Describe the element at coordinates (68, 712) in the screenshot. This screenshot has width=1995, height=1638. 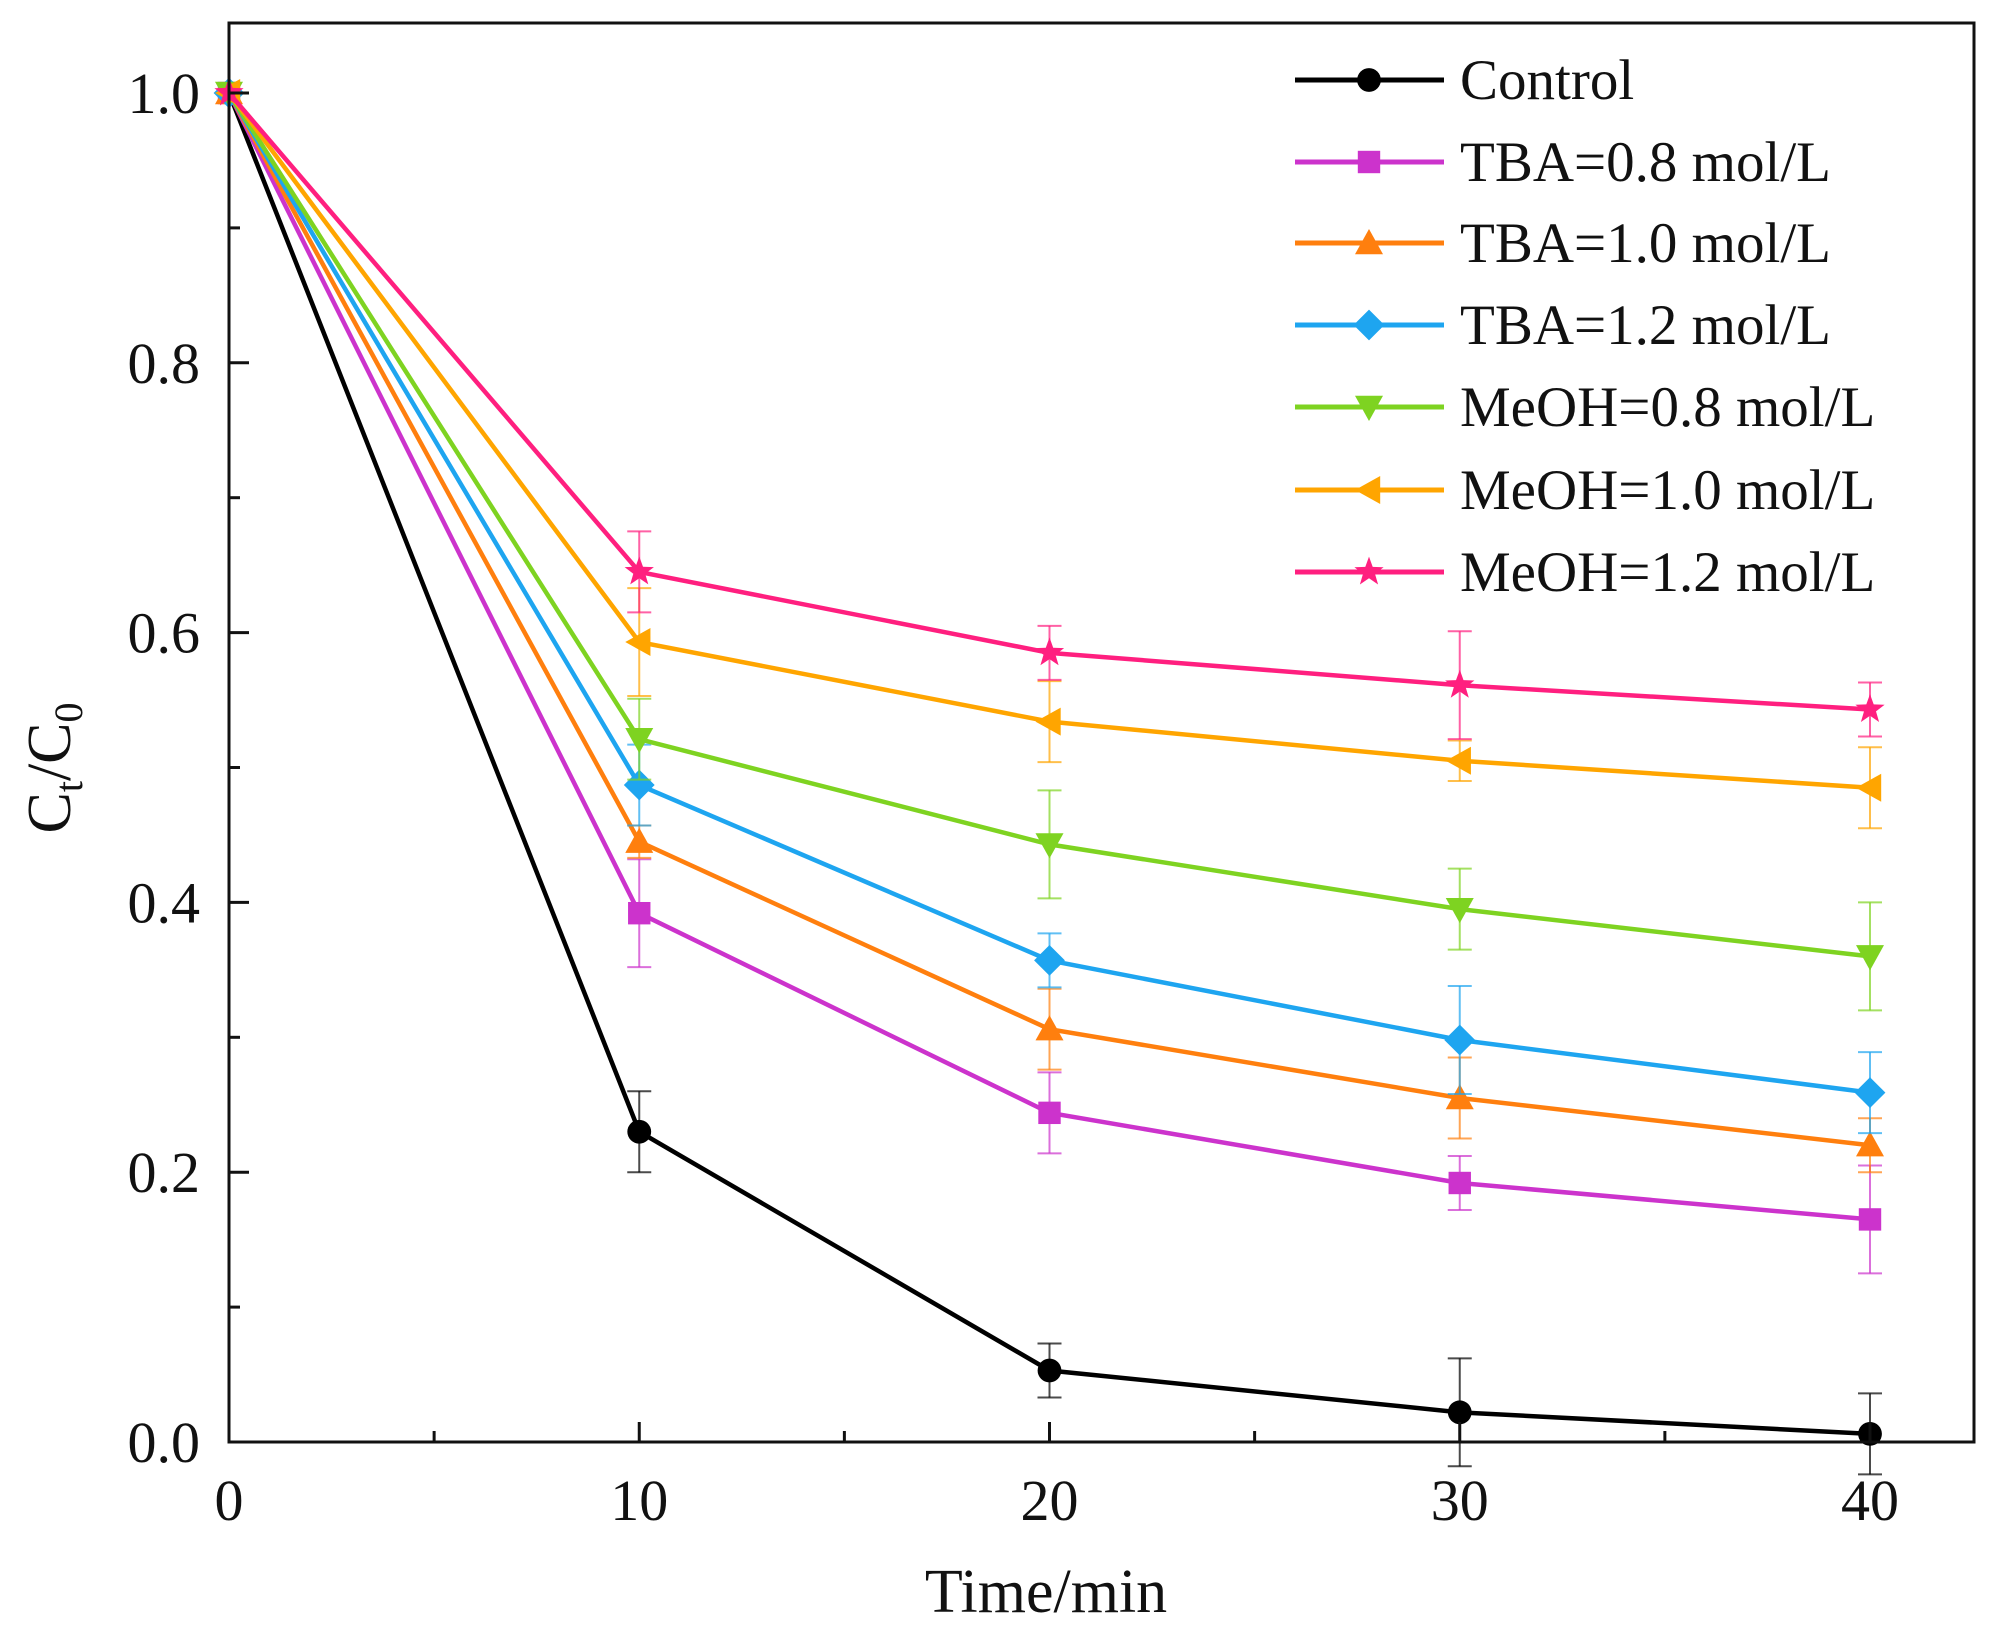
I see `y-label-sub-0: 0` at that location.